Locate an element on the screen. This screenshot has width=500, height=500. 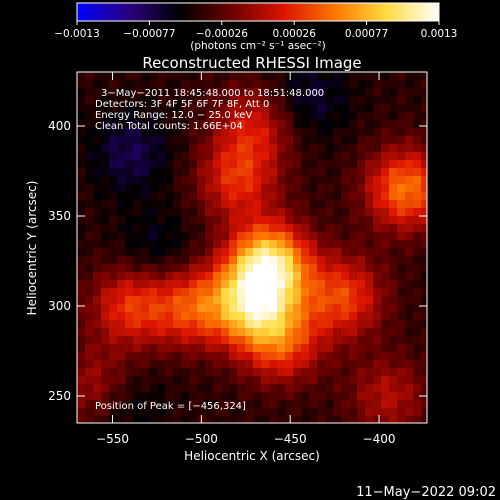
annotation-line: Clean Total counts: 1.66E+04 is located at coordinates (169, 126).